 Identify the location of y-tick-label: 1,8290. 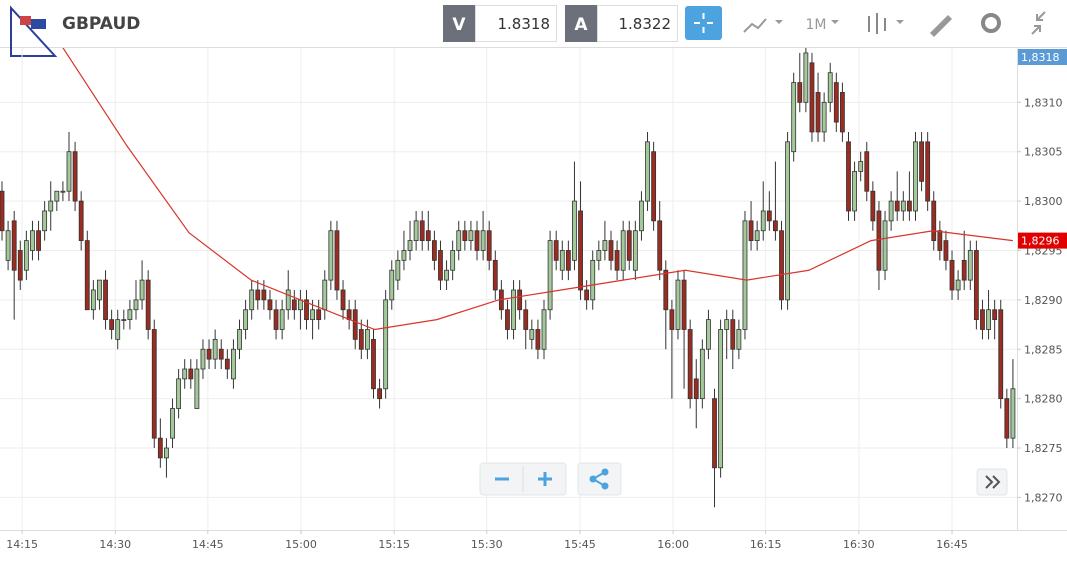
(1043, 300).